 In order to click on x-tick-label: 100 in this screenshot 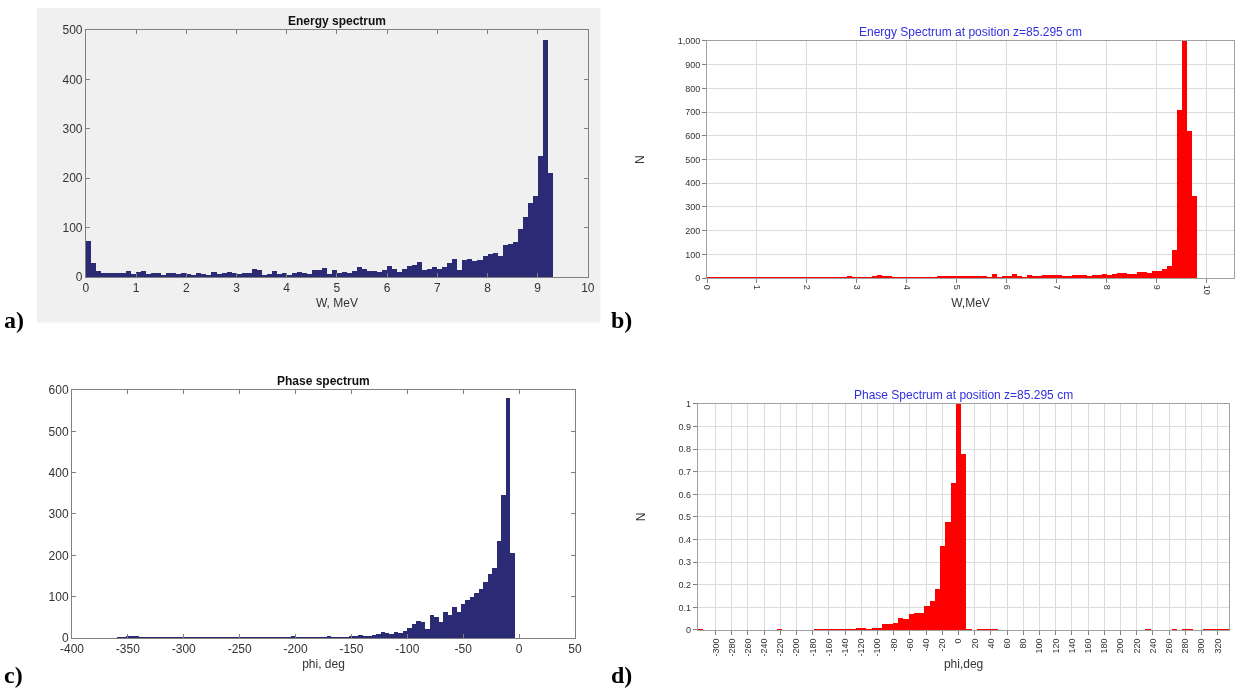, I will do `click(1039, 646)`.